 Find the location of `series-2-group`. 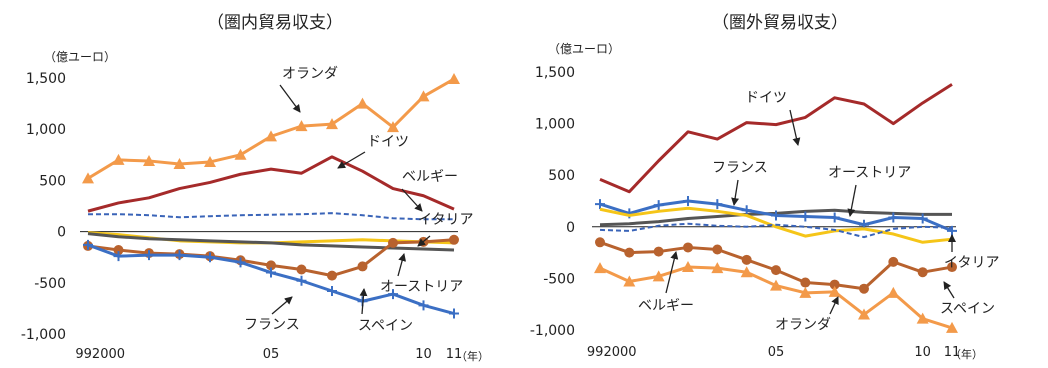

series-2-group is located at coordinates (271, 216).